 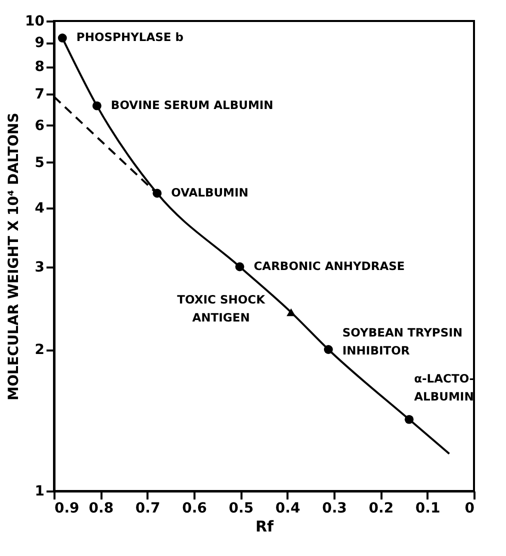 I want to click on y-tick-label: 8, so click(x=39, y=67).